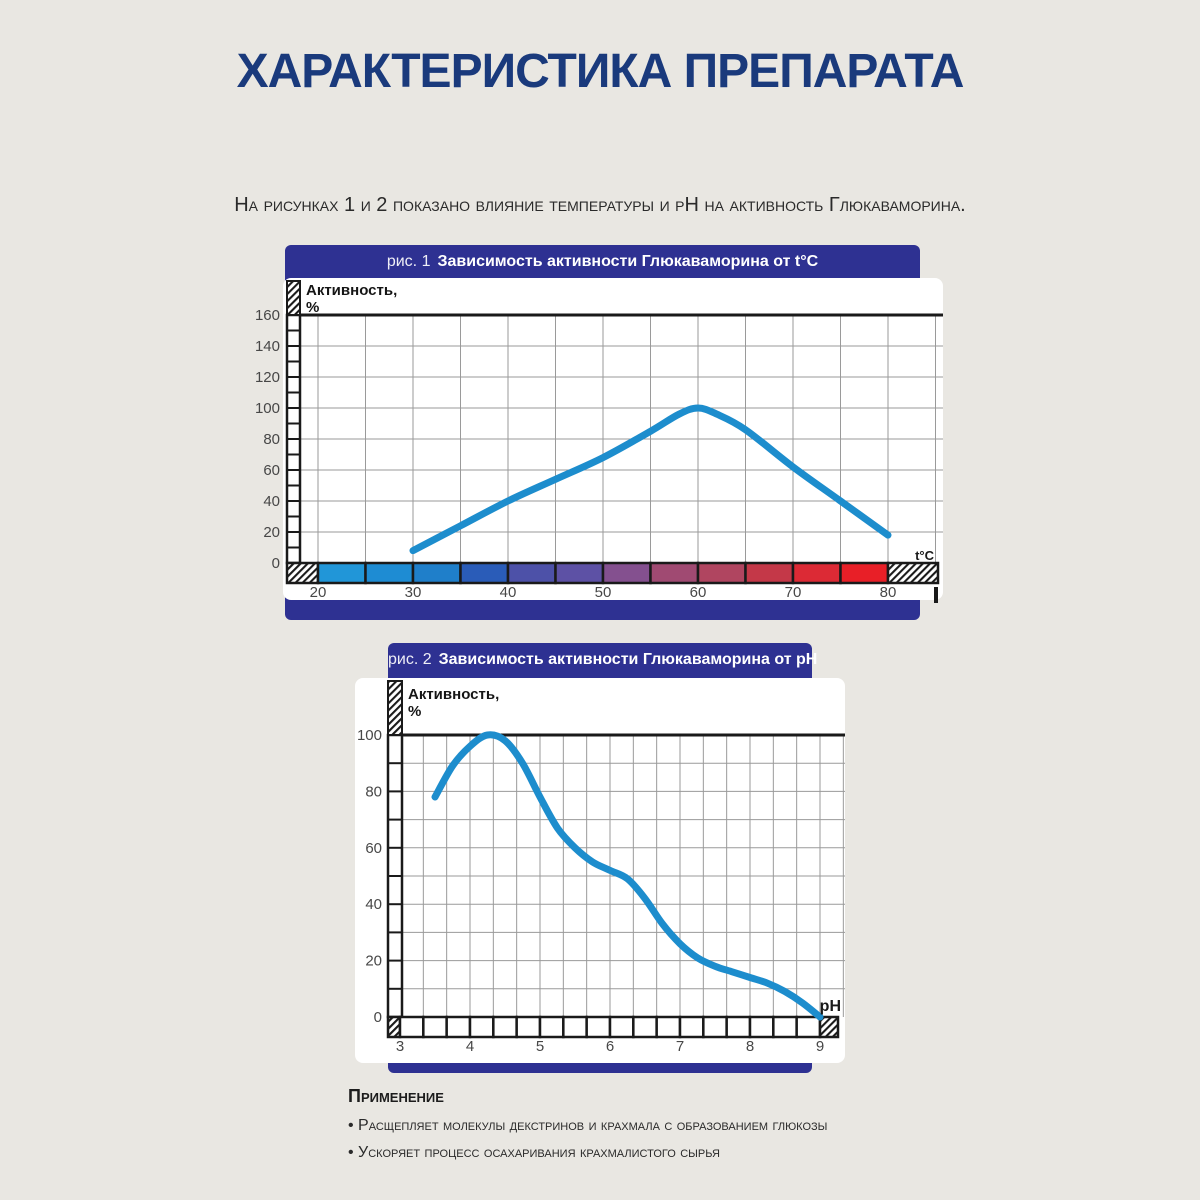 The width and height of the screenshot is (1200, 1200). I want to click on x-tick-label: 7, so click(680, 1046).